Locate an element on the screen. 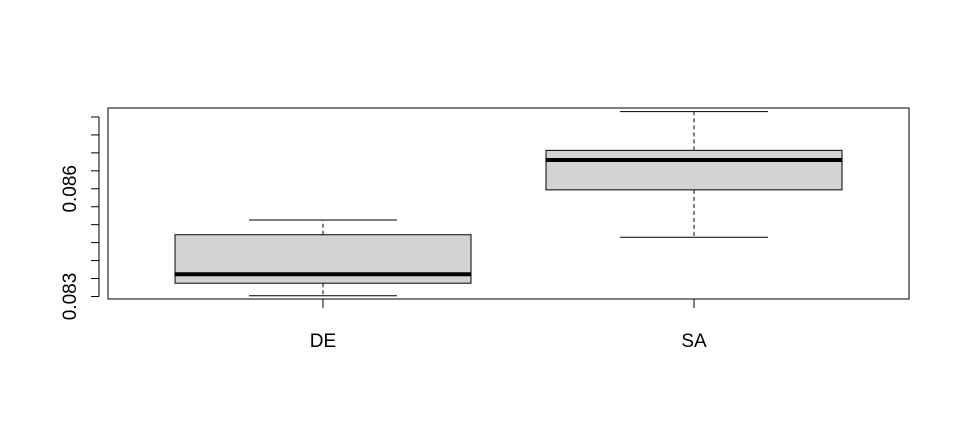 The image size is (965, 435). y-tick-label-6: 0.086 is located at coordinates (70, 189).